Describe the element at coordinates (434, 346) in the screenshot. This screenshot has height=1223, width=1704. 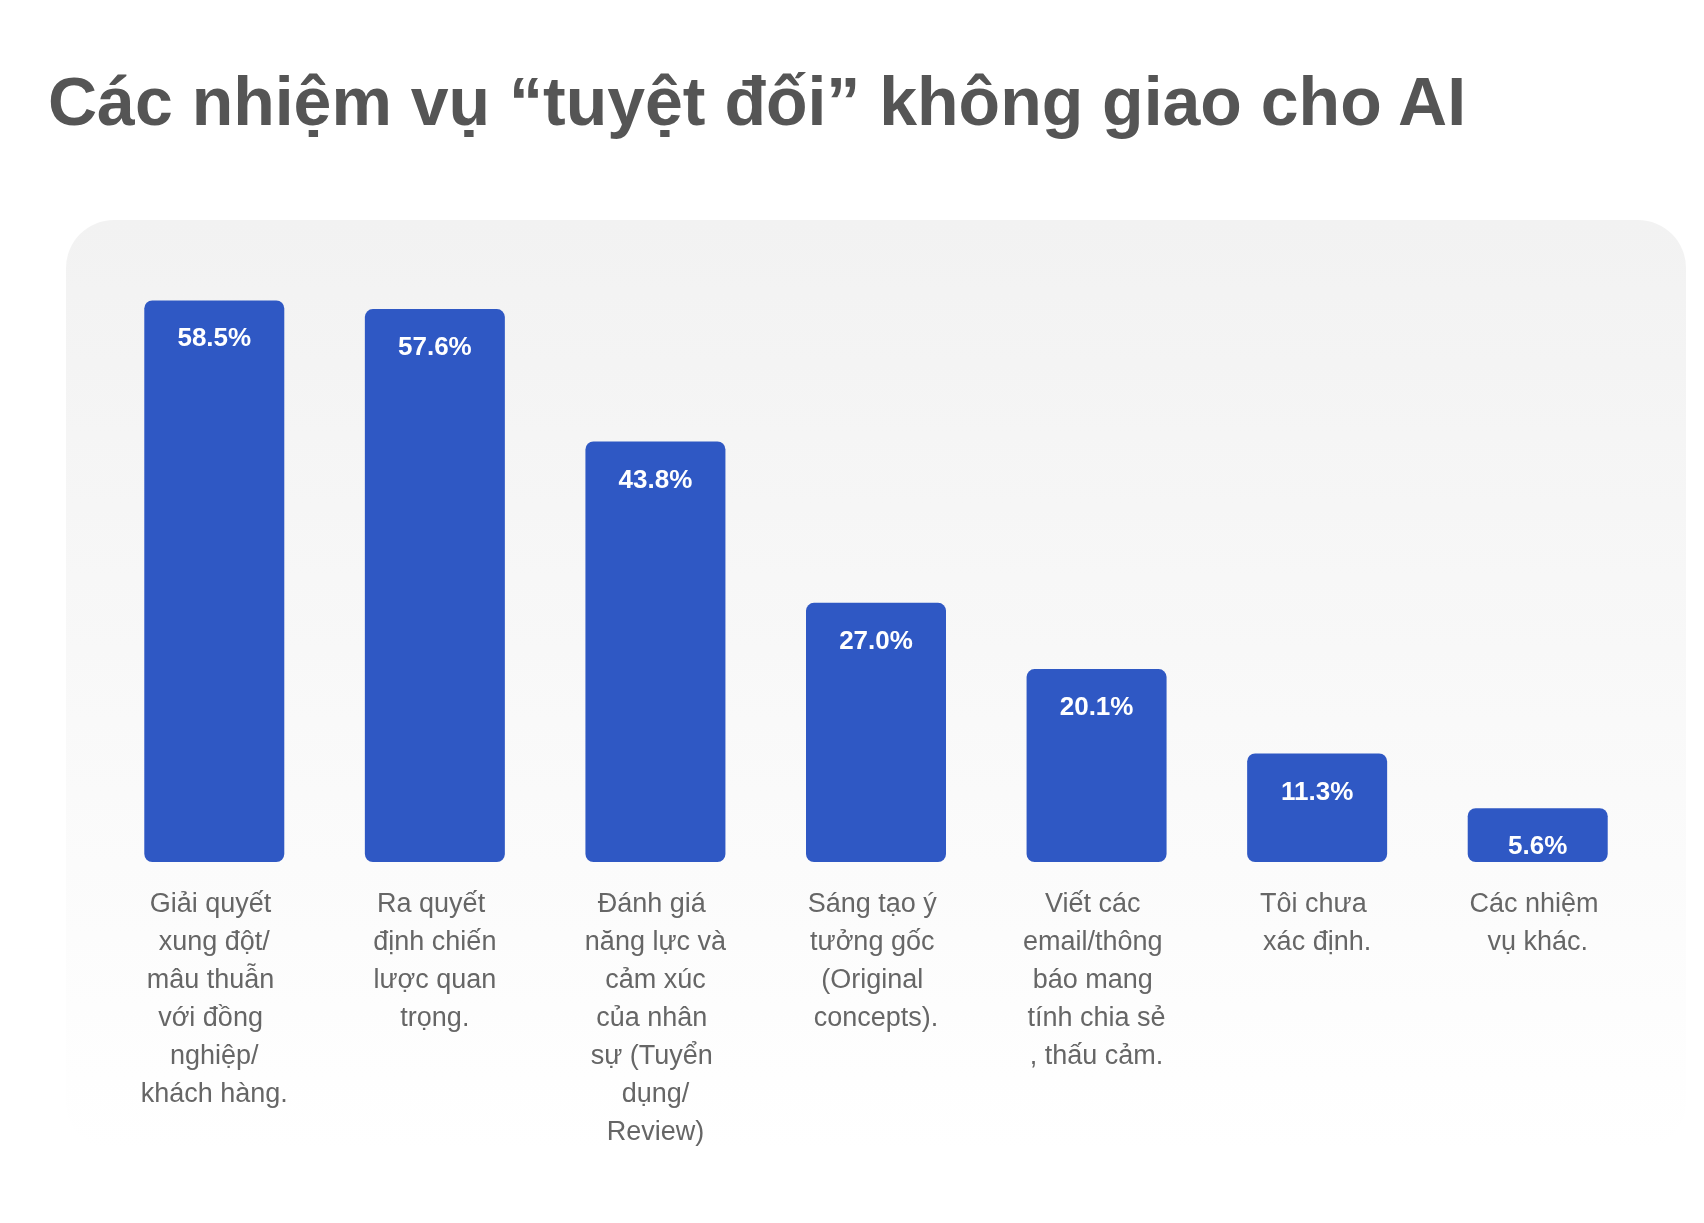
I see `data-label: 57.6%` at that location.